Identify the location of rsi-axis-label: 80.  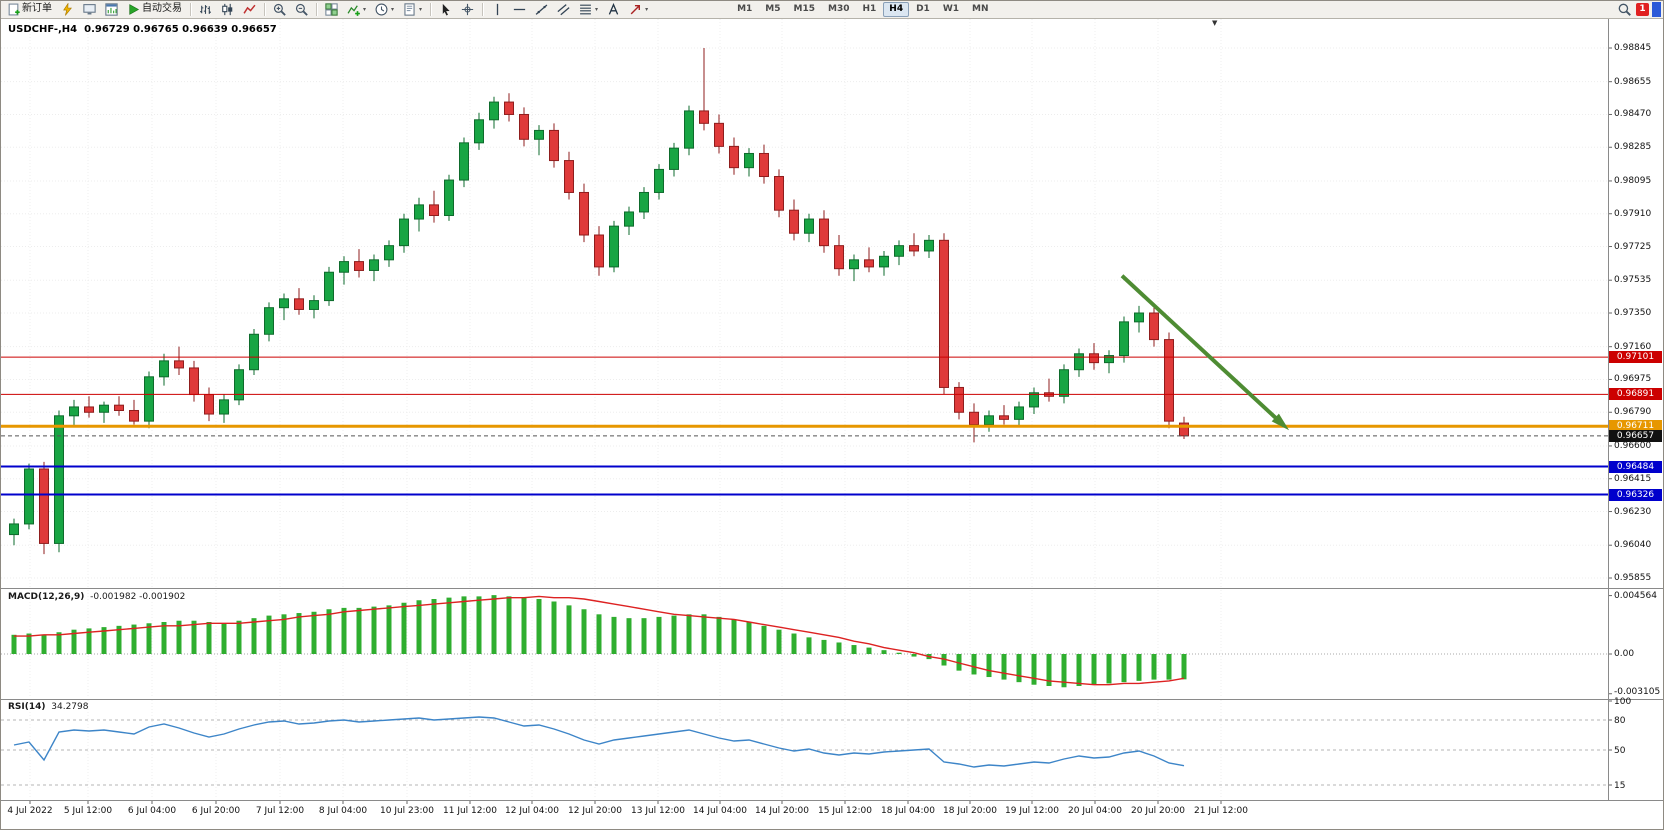
(1620, 721).